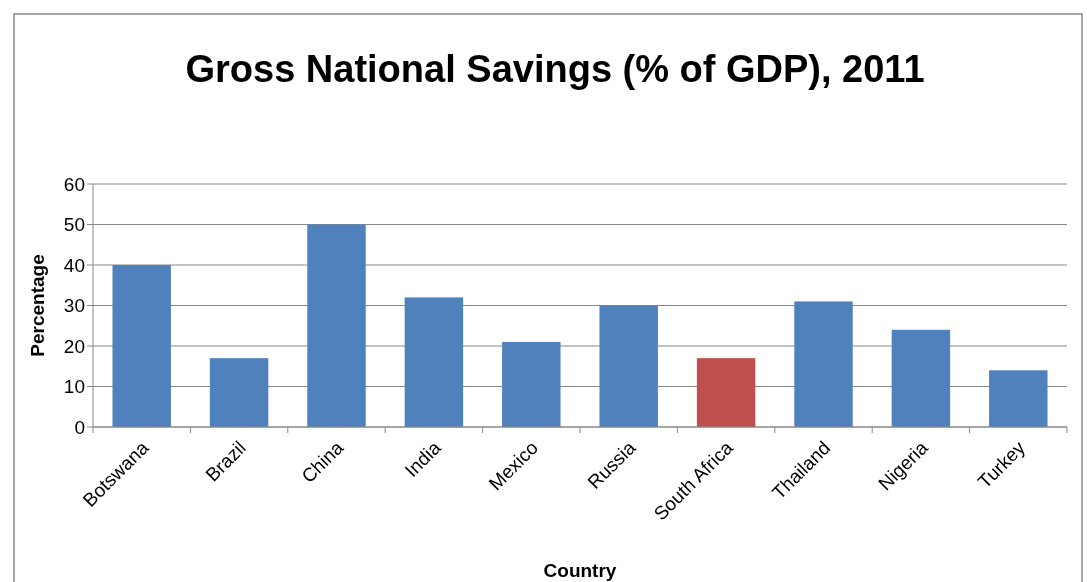 The height and width of the screenshot is (582, 1087). Describe the element at coordinates (74, 306) in the screenshot. I see `y-tick-label: 30` at that location.